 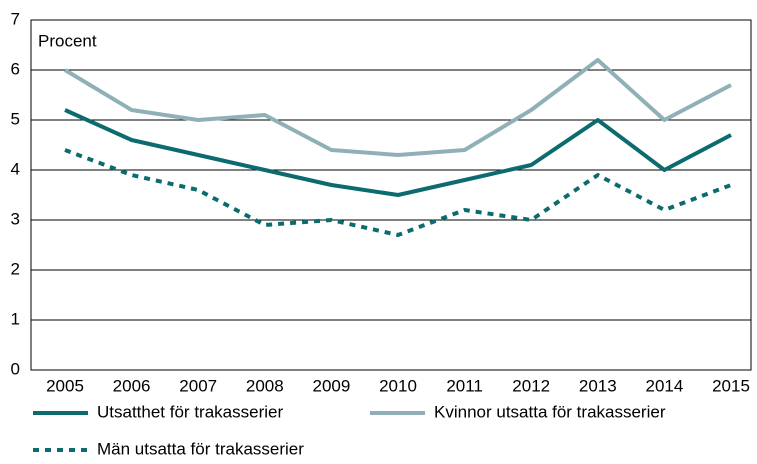 I want to click on y-tick-label: 0, so click(x=15, y=368).